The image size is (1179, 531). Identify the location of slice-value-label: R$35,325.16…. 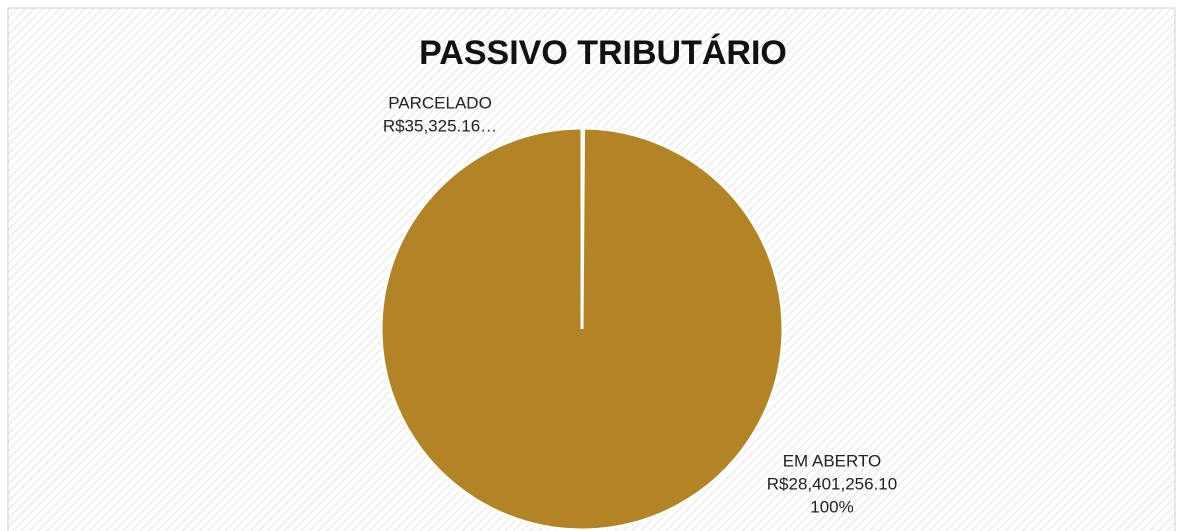
(440, 125).